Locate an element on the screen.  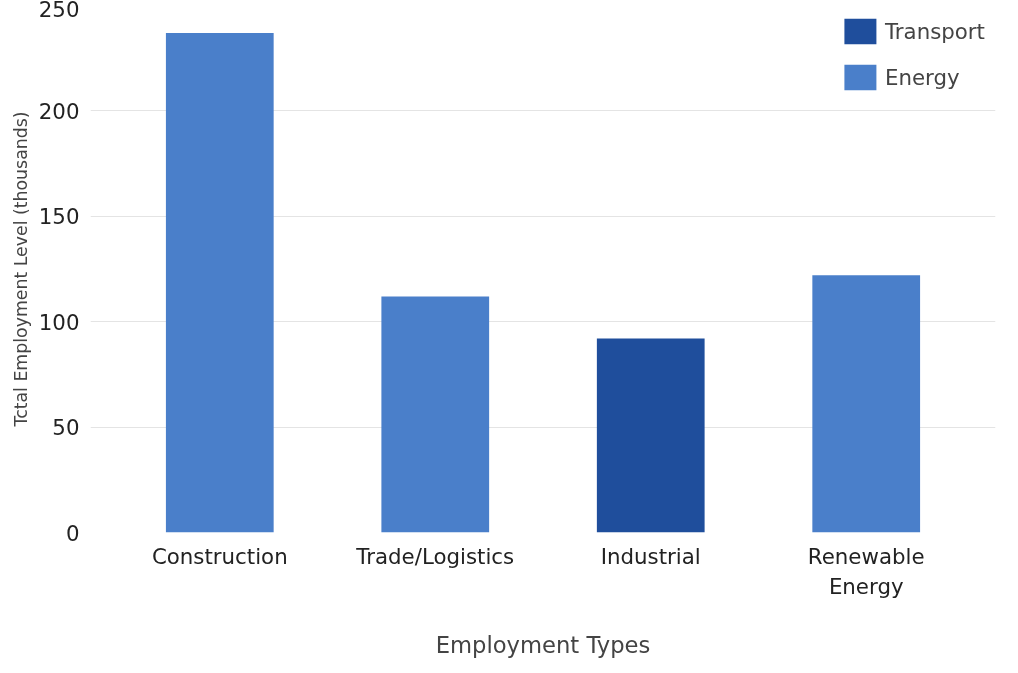
legend-label: Transport is located at coordinates (934, 31).